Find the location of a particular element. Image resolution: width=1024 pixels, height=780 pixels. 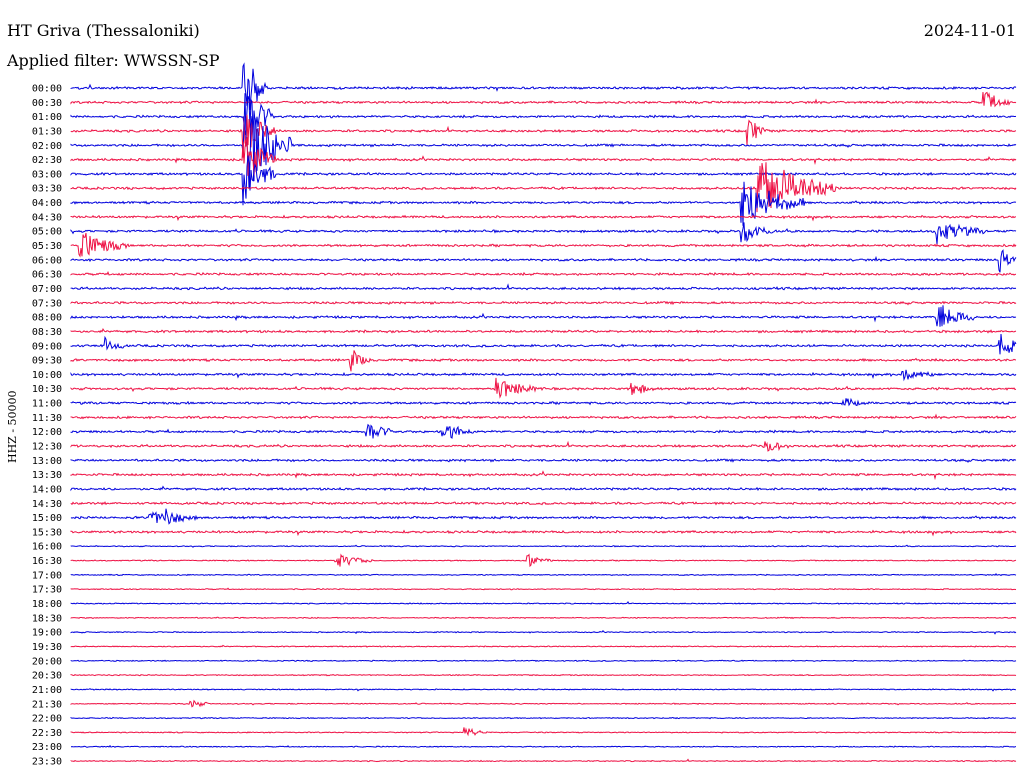

row-time-label: 19:30 is located at coordinates (47, 647).